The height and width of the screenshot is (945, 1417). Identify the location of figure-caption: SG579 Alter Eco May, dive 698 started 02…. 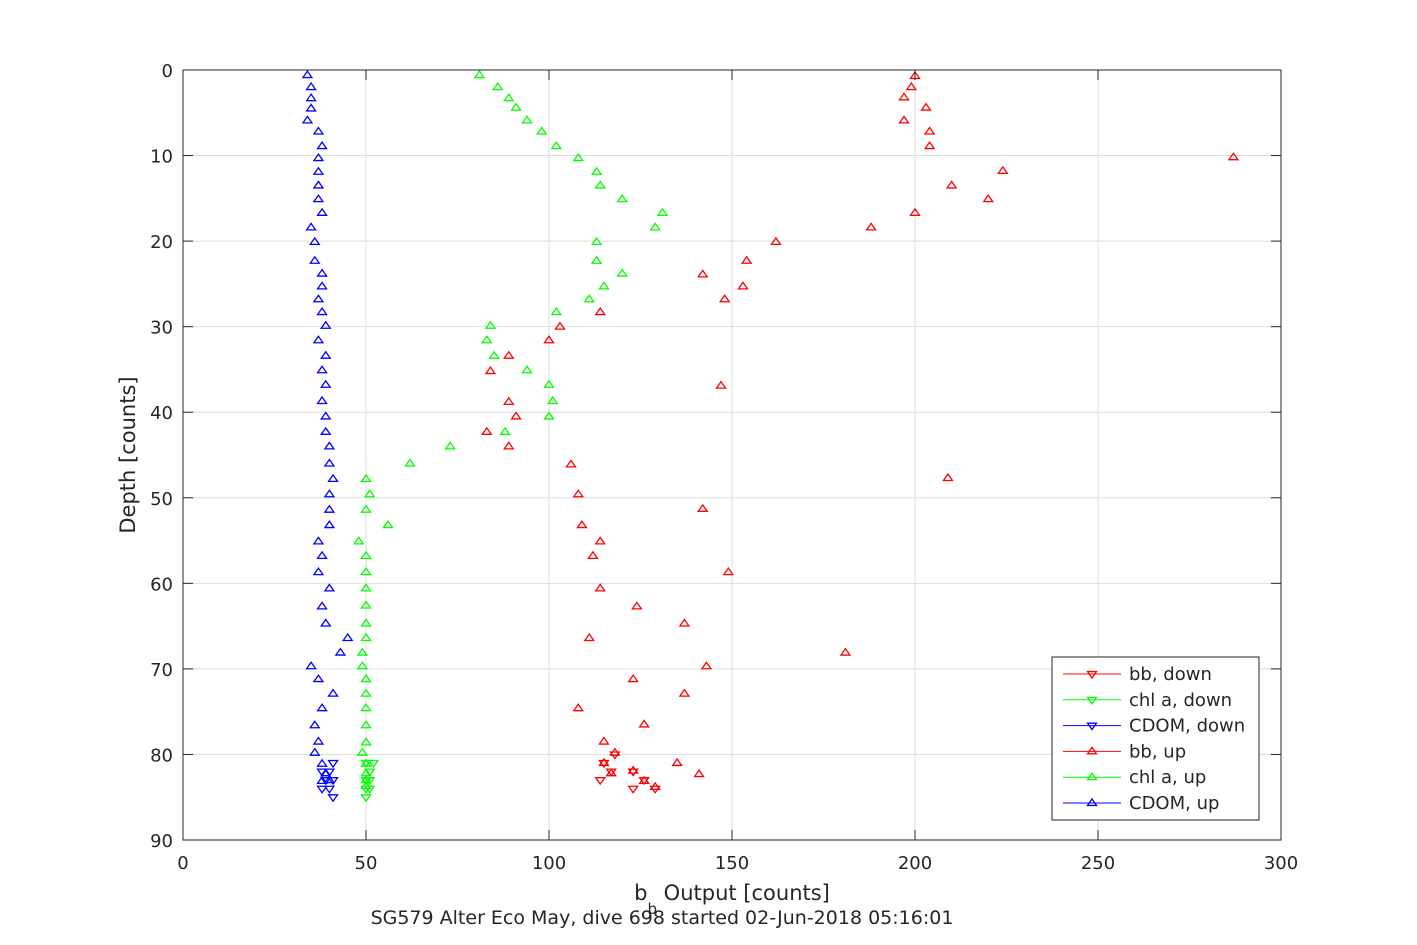
(662, 918).